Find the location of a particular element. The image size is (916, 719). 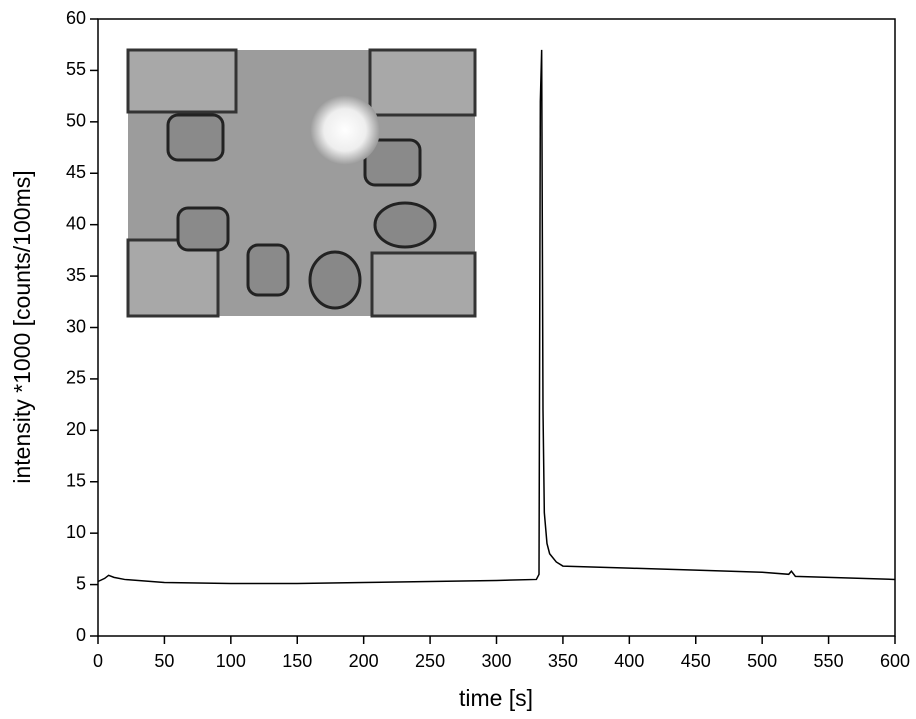

x-tick-label: 250 is located at coordinates (430, 661).